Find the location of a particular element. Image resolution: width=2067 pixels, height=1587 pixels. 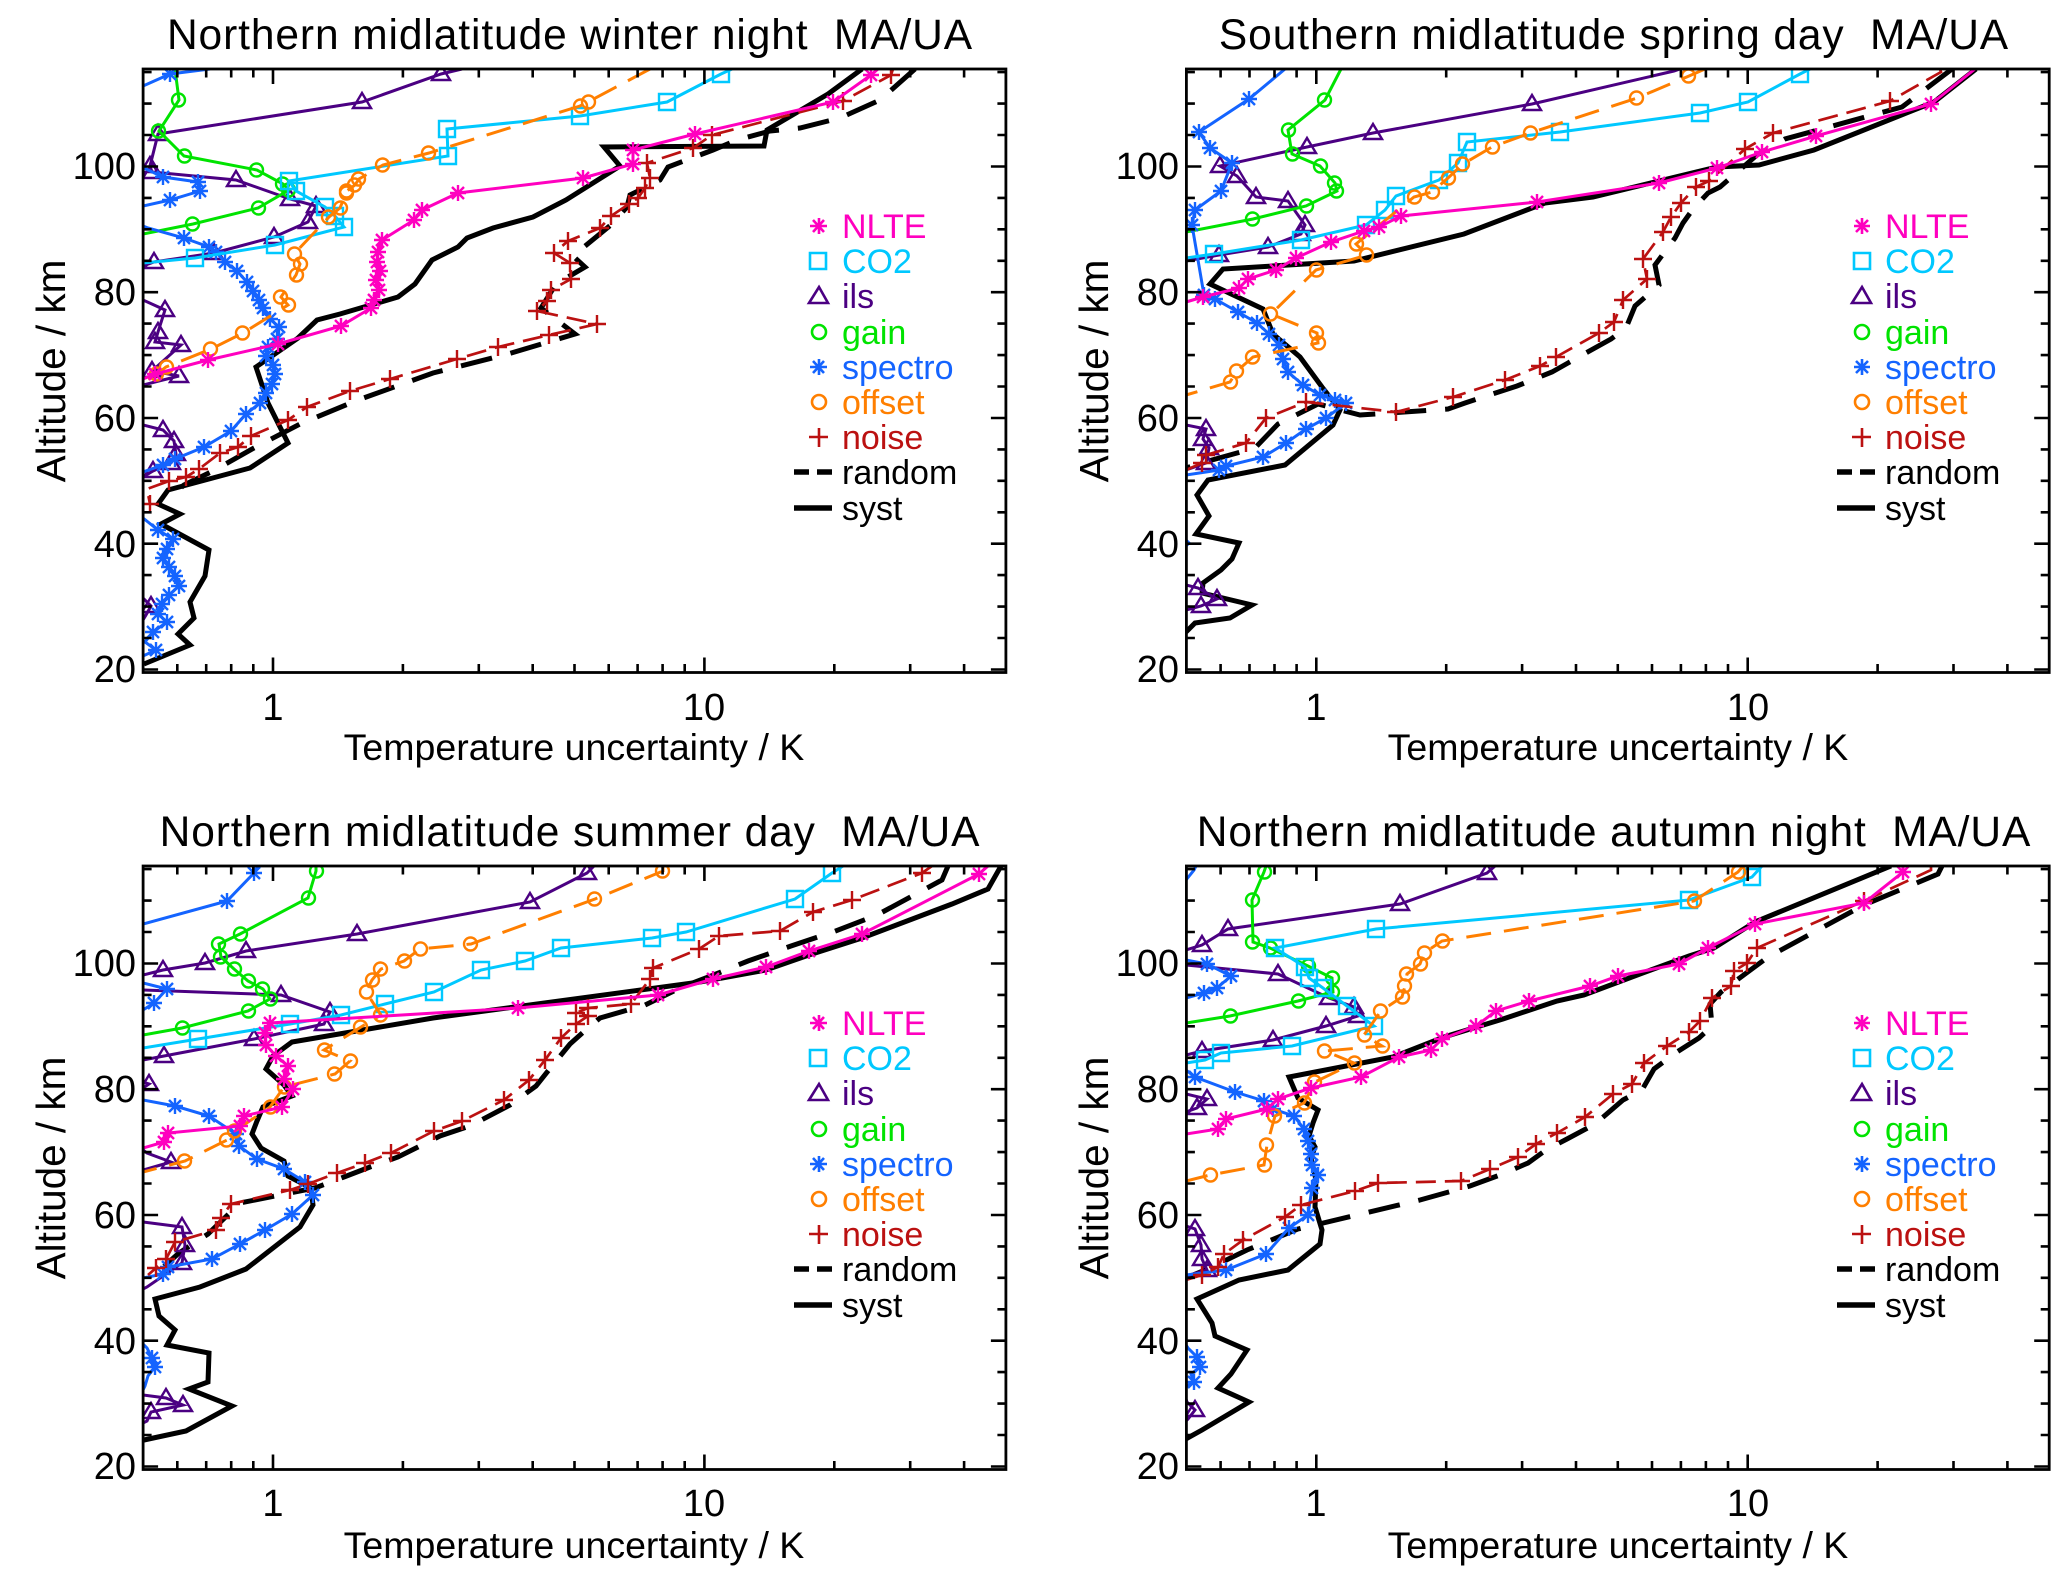

svg-text:Southern midlatitude spring da: Southern midlatitude spring day MA/UA is located at coordinates (1614, 35).